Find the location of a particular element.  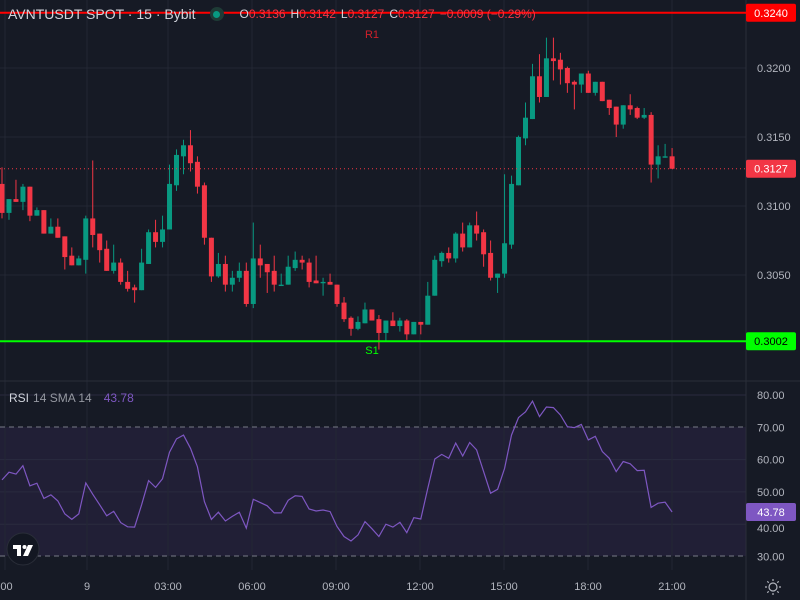

time-tick-label: 12:00 is located at coordinates (420, 587).